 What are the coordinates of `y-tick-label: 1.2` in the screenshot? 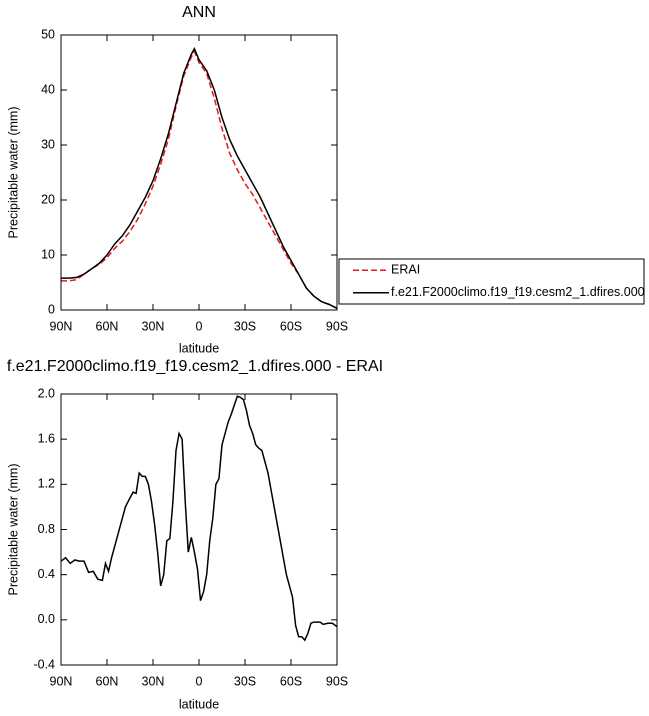 It's located at (46, 484).